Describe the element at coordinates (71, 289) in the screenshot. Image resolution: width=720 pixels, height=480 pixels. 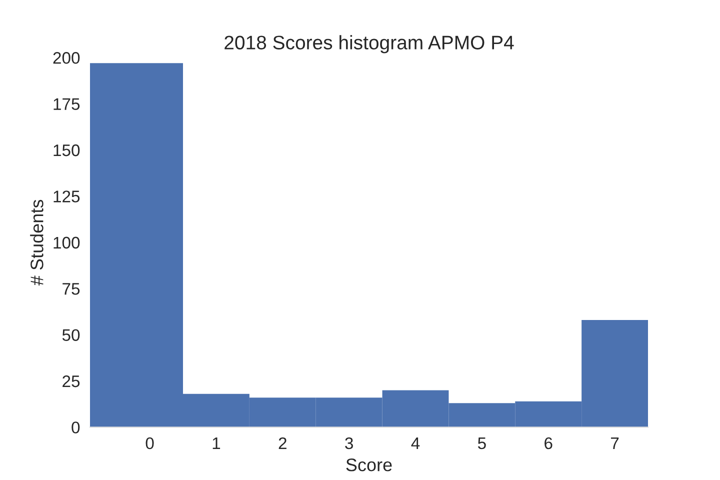
I see `y-tick-label: 75` at that location.